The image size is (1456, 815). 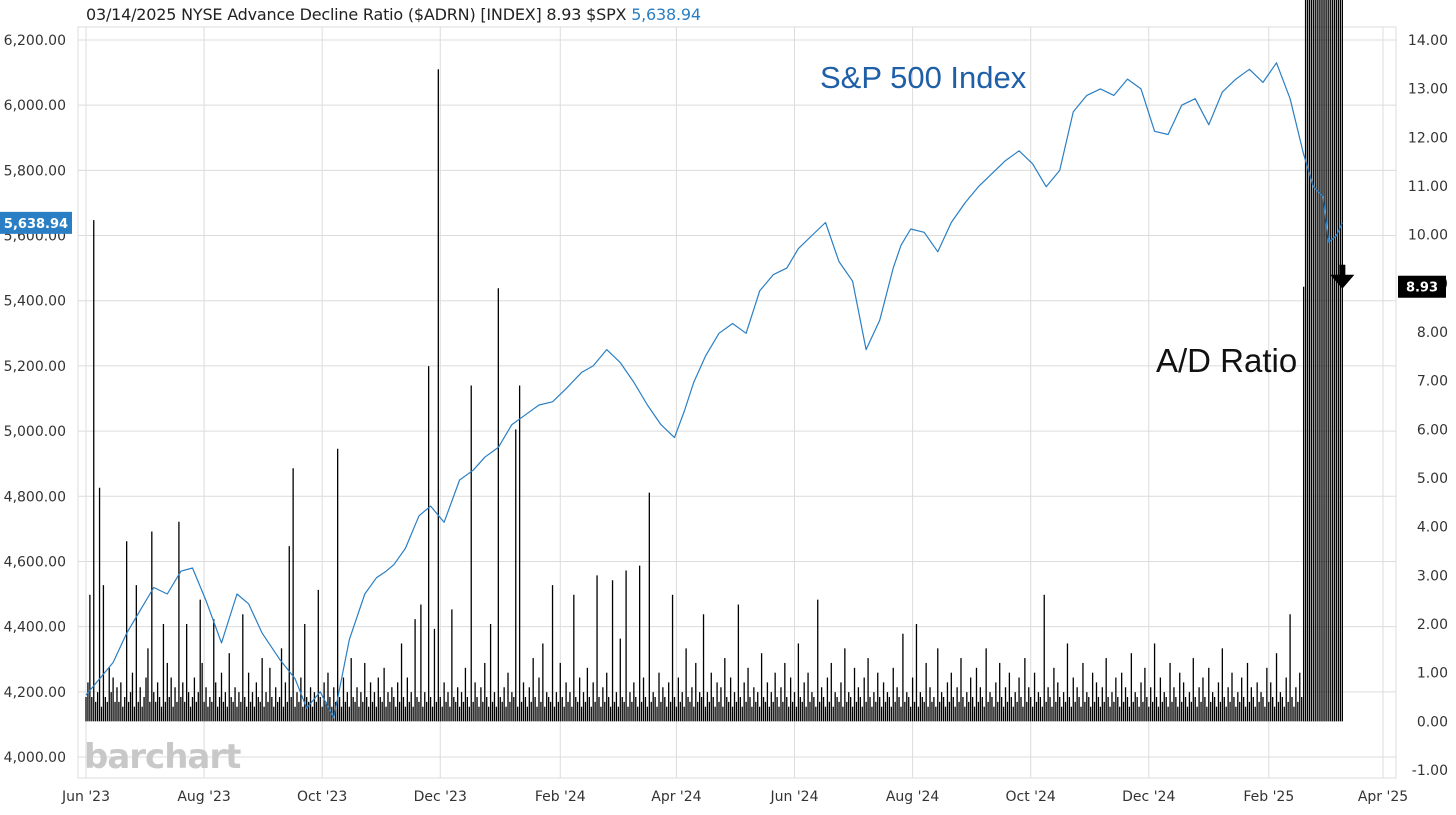 I want to click on right-tick-label: 3.00, so click(x=1432, y=576).